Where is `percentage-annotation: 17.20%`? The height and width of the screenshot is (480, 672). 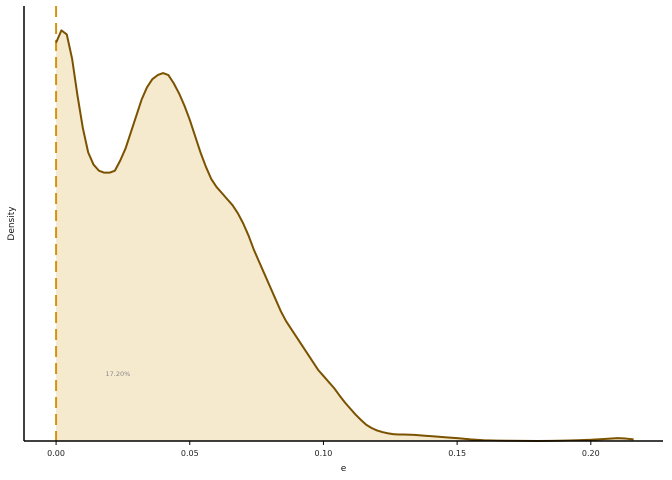 percentage-annotation: 17.20% is located at coordinates (118, 374).